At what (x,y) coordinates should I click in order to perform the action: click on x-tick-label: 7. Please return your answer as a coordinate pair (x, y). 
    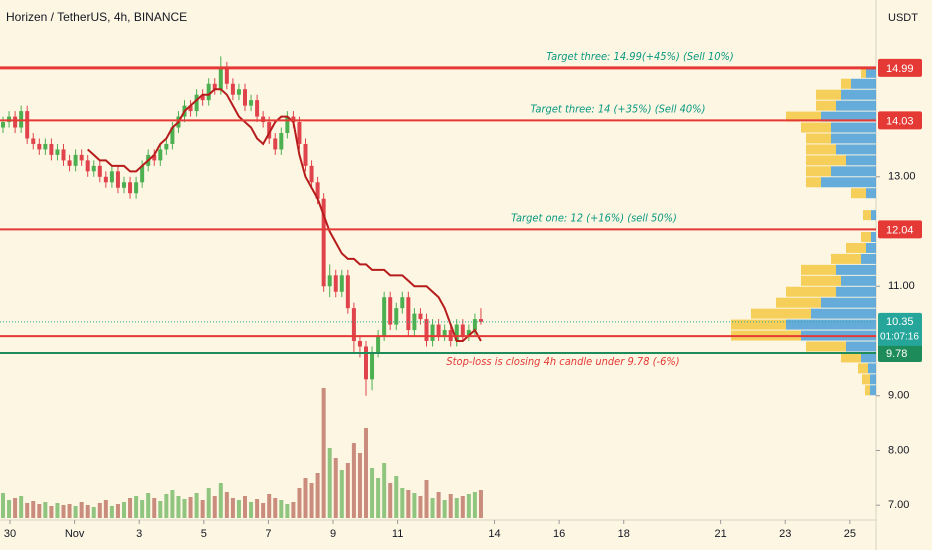
    Looking at the image, I should click on (268, 534).